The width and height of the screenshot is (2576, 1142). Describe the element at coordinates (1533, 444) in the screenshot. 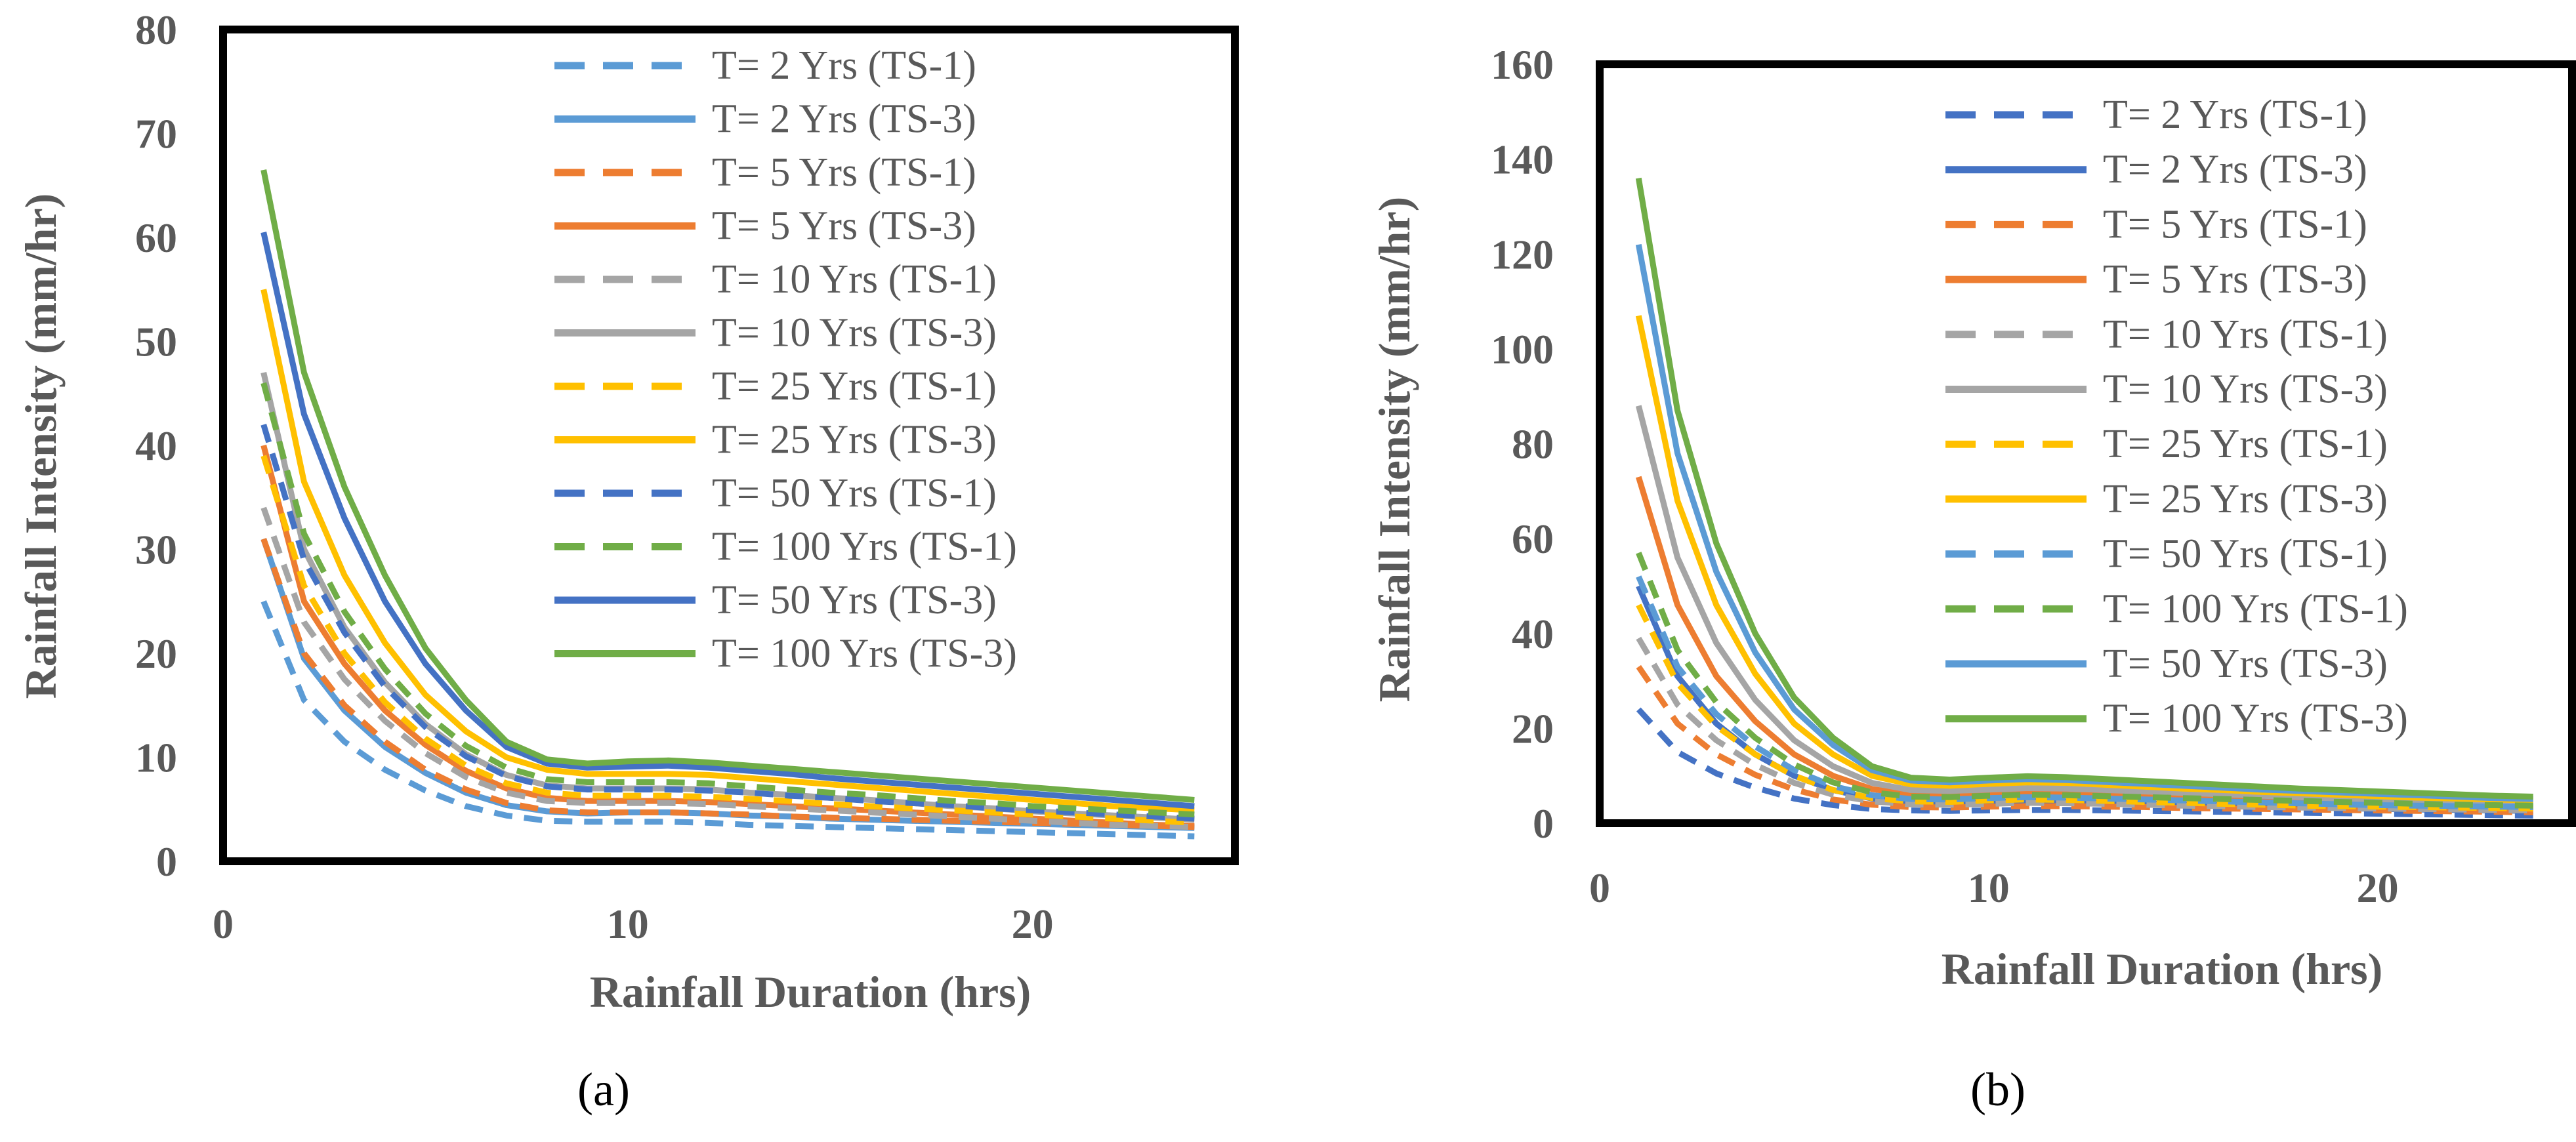

I see `y-tick-label-4: 80` at that location.